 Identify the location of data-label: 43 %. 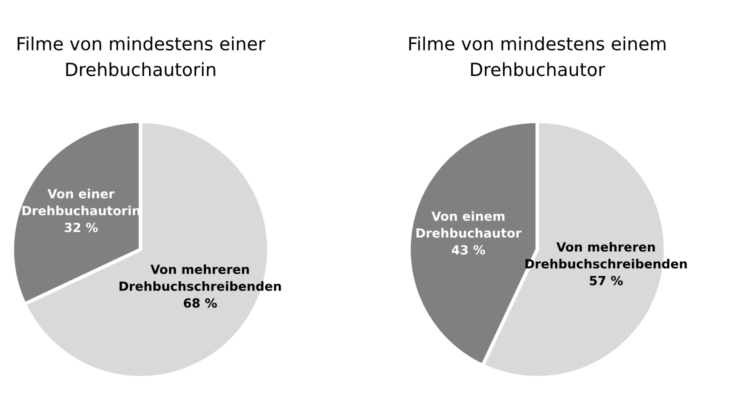
(469, 250).